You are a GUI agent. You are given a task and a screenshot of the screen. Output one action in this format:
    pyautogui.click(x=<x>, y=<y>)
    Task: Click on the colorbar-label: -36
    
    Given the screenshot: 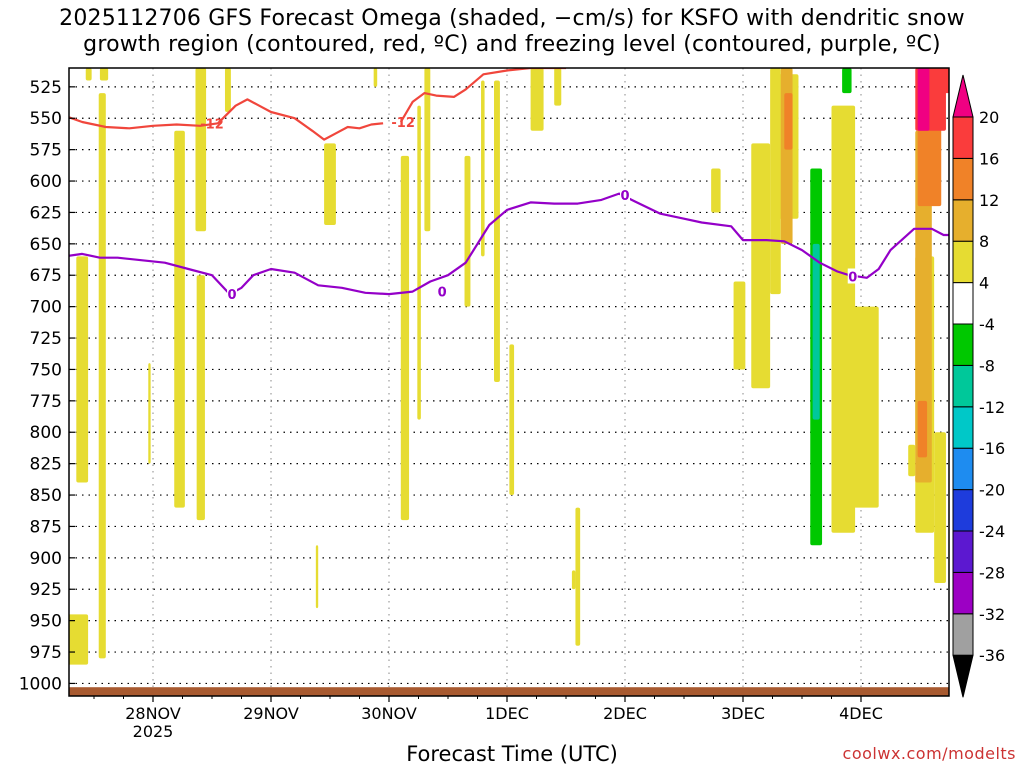 What is the action you would take?
    pyautogui.click(x=992, y=655)
    